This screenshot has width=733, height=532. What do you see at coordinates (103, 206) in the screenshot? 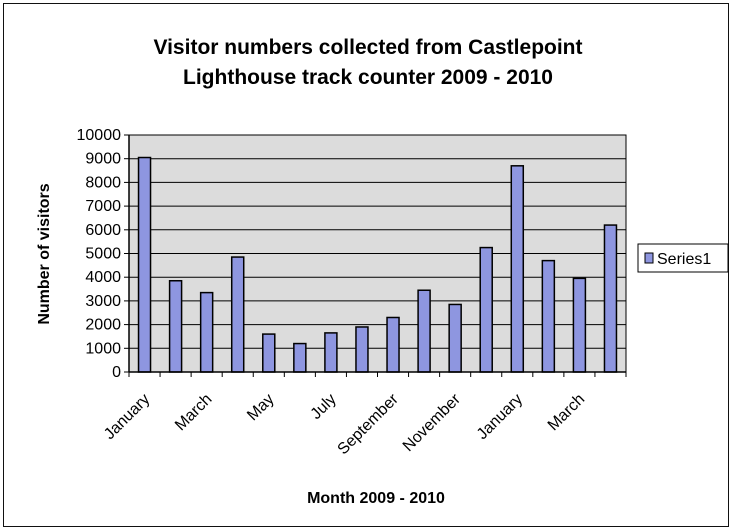
I see `y-tick-label: 7000` at bounding box center [103, 206].